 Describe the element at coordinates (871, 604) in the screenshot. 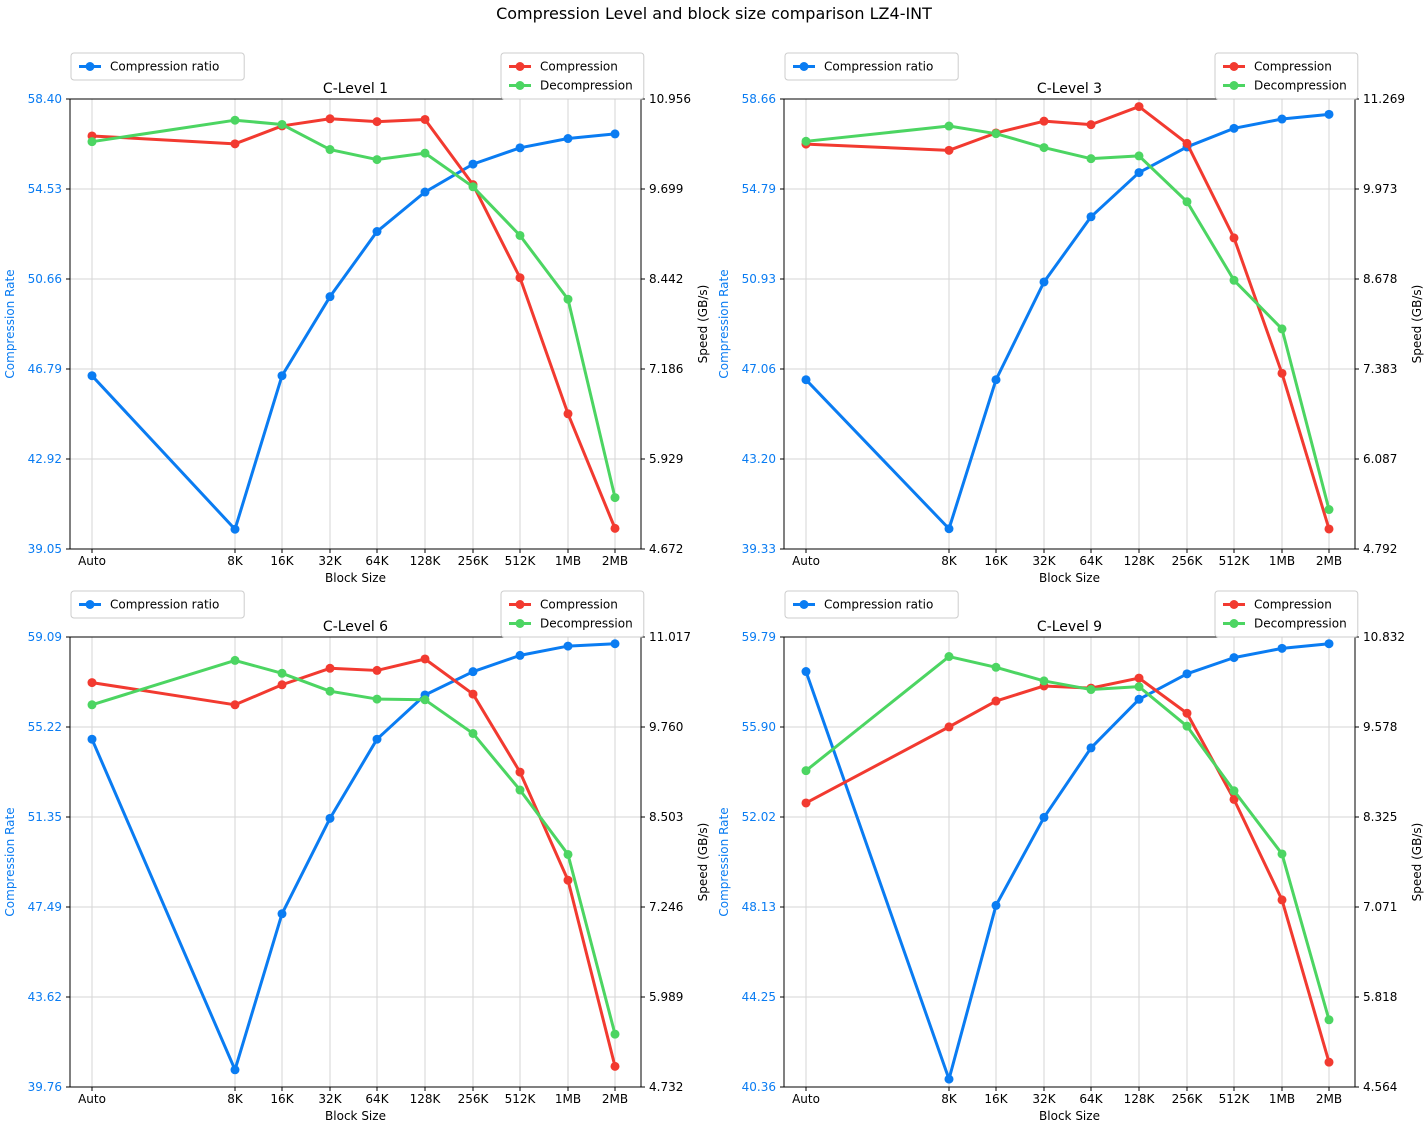

I see `legend: Compression ratio` at that location.